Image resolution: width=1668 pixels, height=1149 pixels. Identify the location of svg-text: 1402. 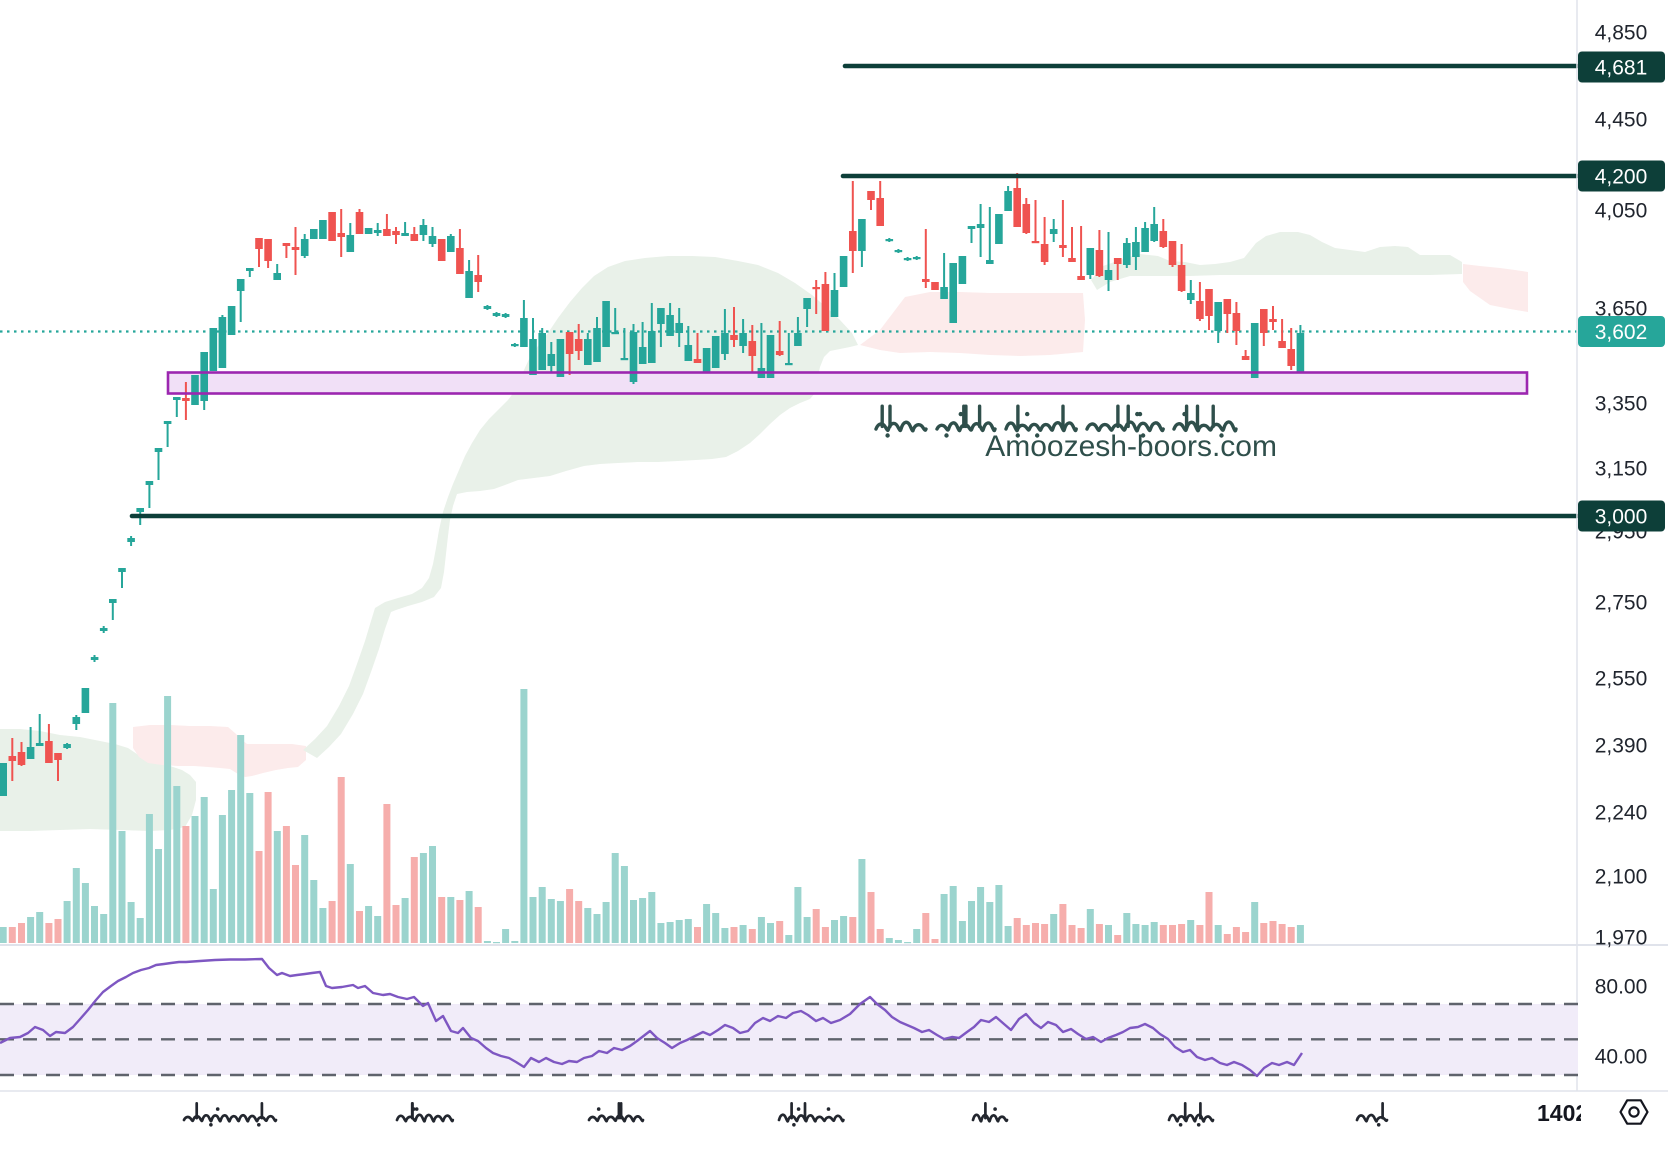
(1562, 1113).